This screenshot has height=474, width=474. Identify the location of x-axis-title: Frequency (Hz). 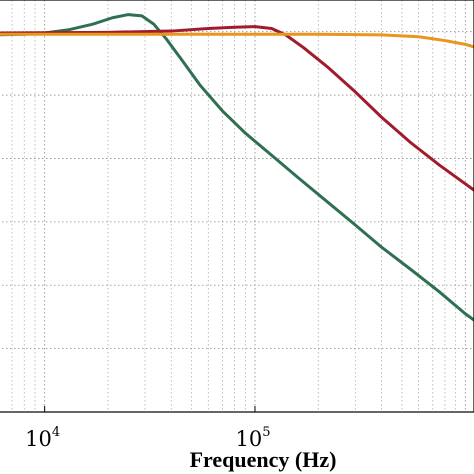
(263, 459).